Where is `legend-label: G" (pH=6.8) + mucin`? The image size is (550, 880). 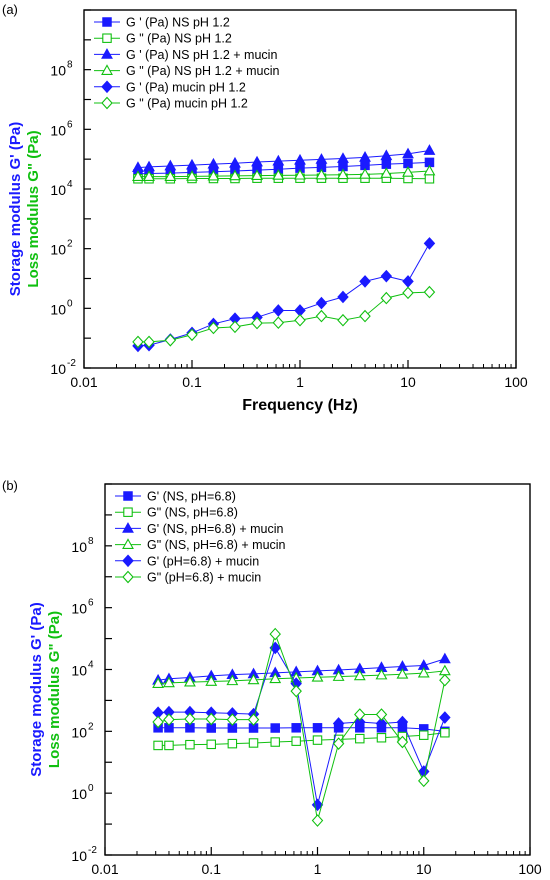 legend-label: G" (pH=6.8) + mucin is located at coordinates (204, 578).